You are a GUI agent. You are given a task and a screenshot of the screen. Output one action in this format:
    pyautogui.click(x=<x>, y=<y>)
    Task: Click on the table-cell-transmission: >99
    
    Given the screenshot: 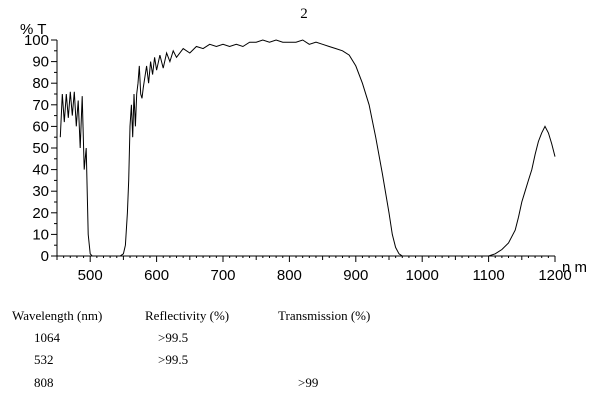 What is the action you would take?
    pyautogui.click(x=308, y=382)
    